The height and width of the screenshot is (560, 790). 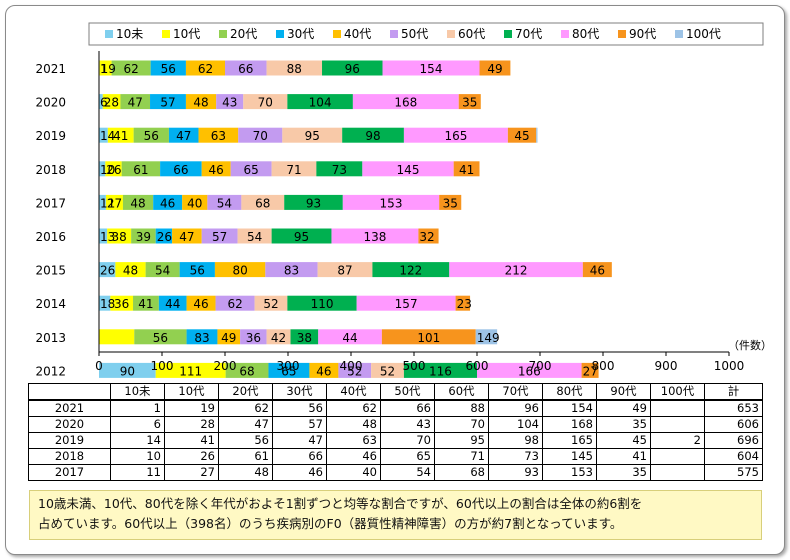 I want to click on data-label: 43, so click(x=229, y=103).